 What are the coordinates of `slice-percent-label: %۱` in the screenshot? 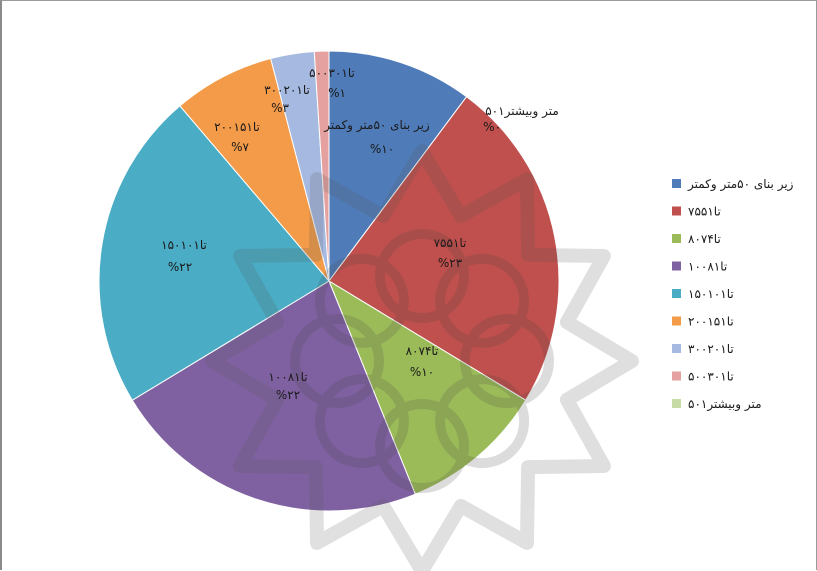 It's located at (337, 93).